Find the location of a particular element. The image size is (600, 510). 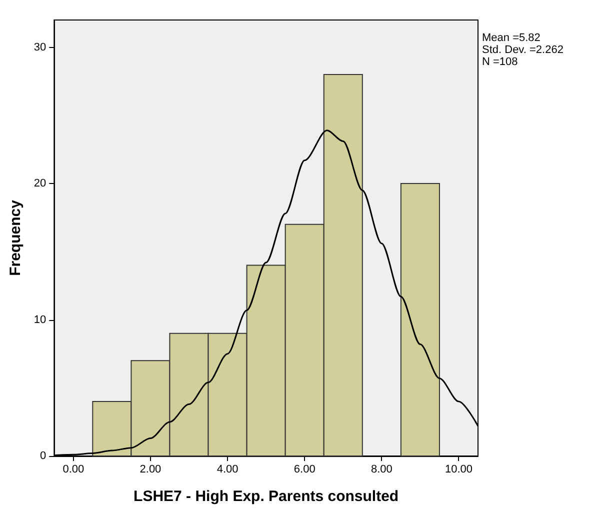

x-axis-title: LSHE7 - High Exp. Parents consulted is located at coordinates (266, 496).